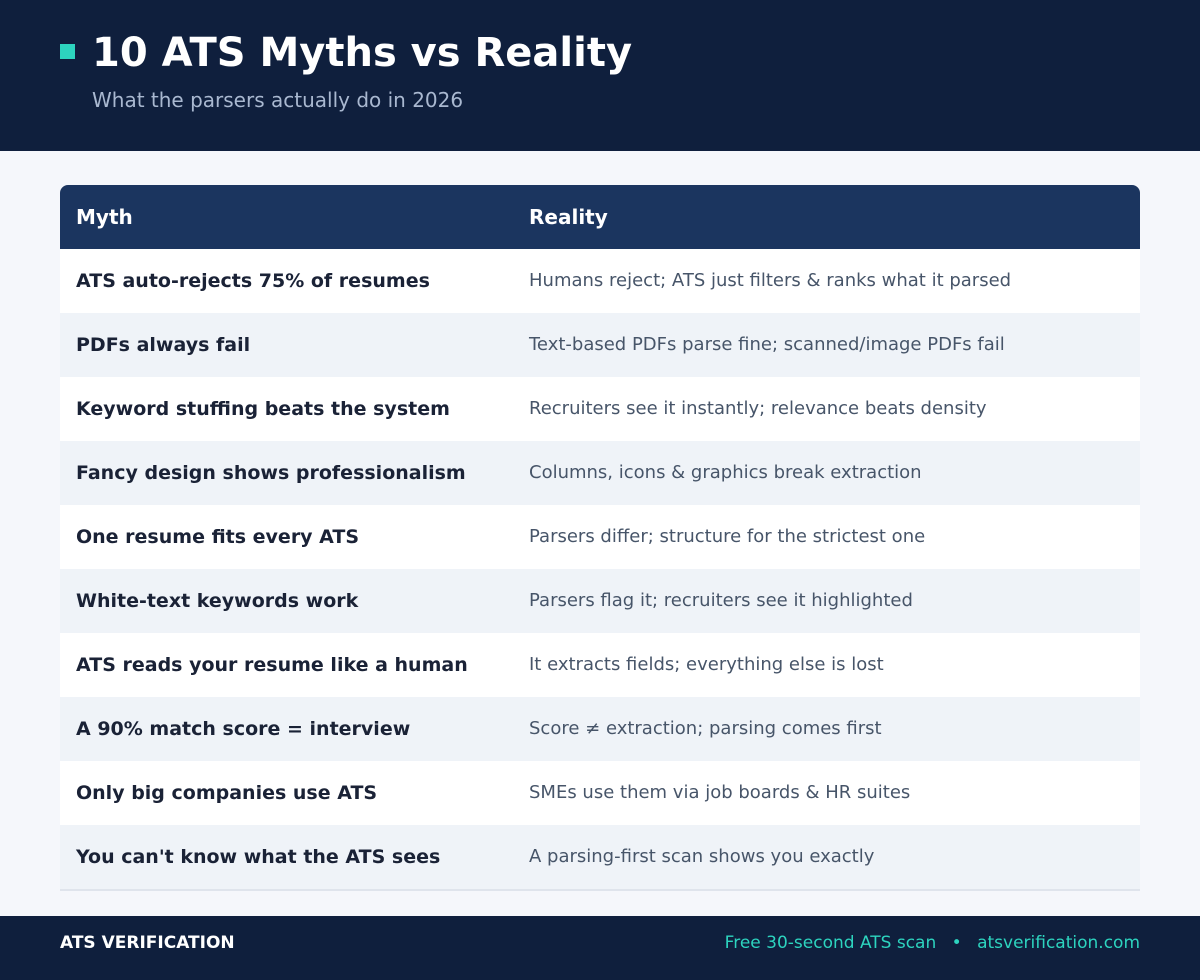  What do you see at coordinates (217, 601) in the screenshot?
I see `myth-cell: White-text keywords work` at bounding box center [217, 601].